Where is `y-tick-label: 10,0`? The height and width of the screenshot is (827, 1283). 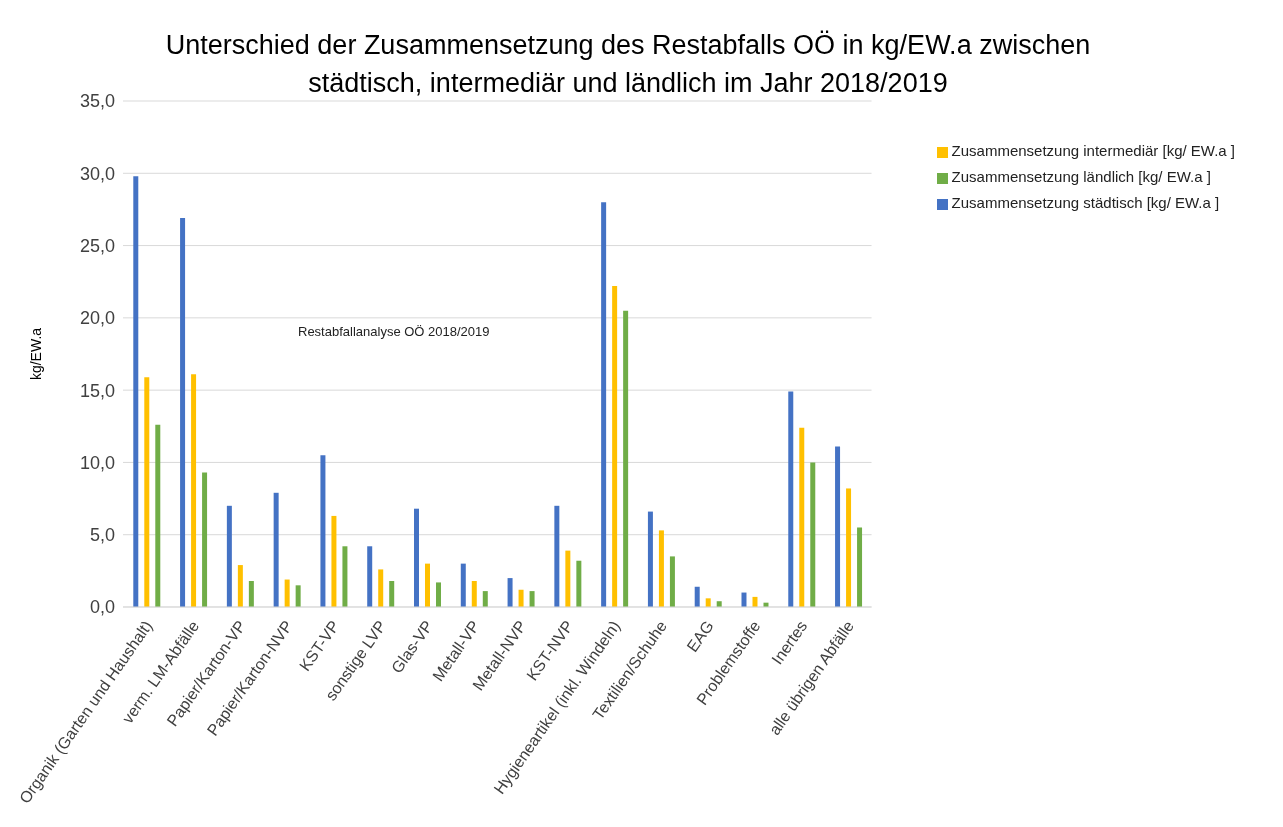 y-tick-label: 10,0 is located at coordinates (97, 462).